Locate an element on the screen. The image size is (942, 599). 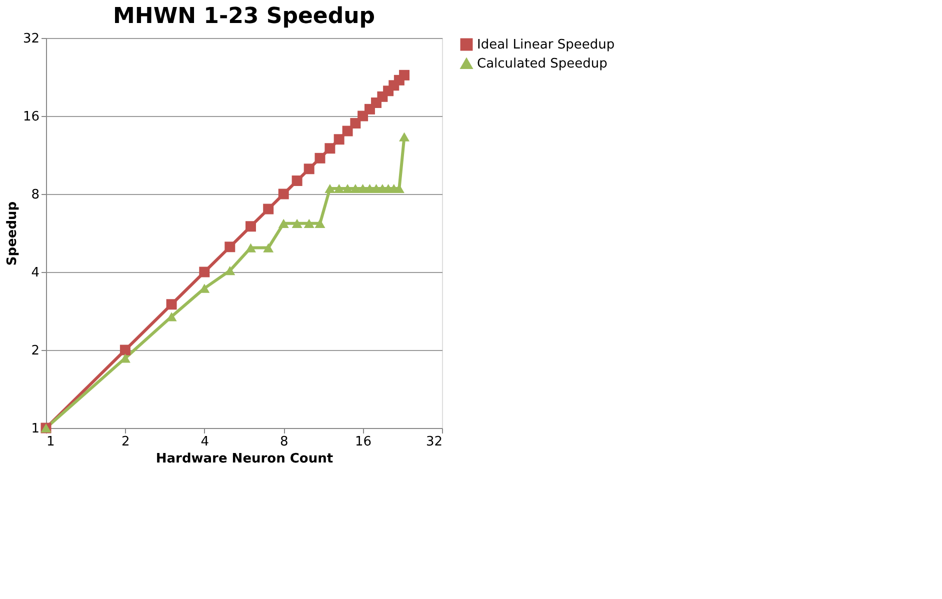
y-tick-label: 2 is located at coordinates (35, 351).